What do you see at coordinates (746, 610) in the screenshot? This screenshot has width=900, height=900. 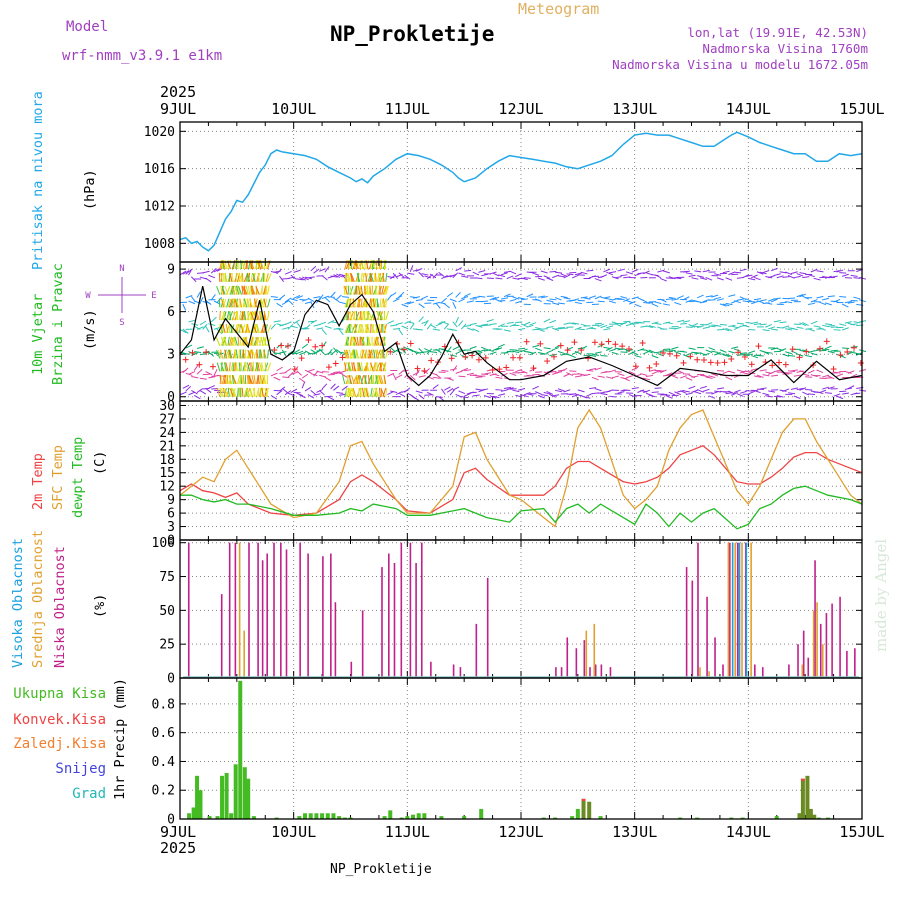 I see `cloud-bar-high` at bounding box center [746, 610].